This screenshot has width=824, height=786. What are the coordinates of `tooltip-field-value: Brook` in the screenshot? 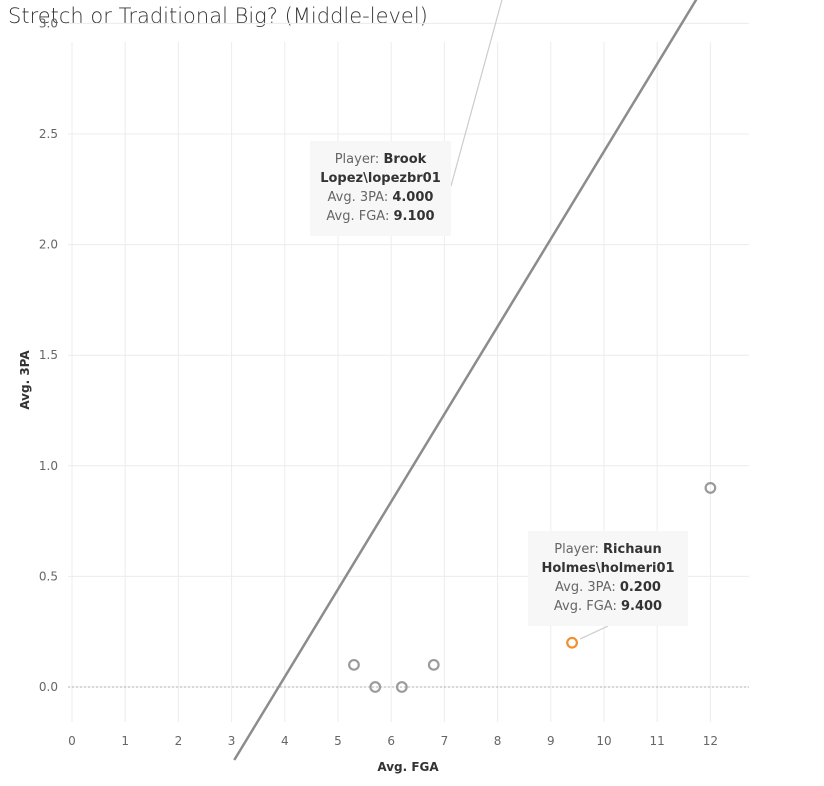 It's located at (404, 159).